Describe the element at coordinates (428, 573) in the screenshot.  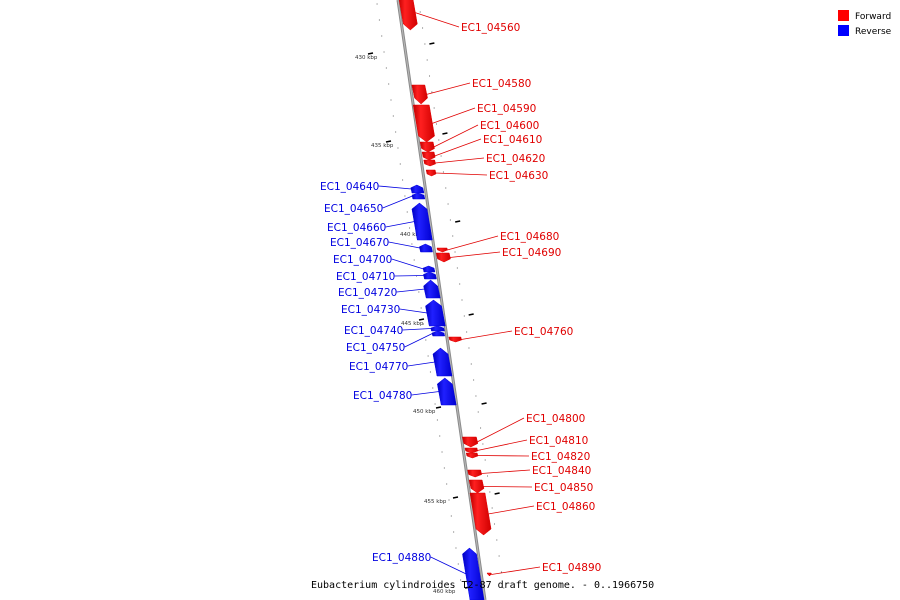
I see `gene-EC1_04880: EC1_04880` at that location.